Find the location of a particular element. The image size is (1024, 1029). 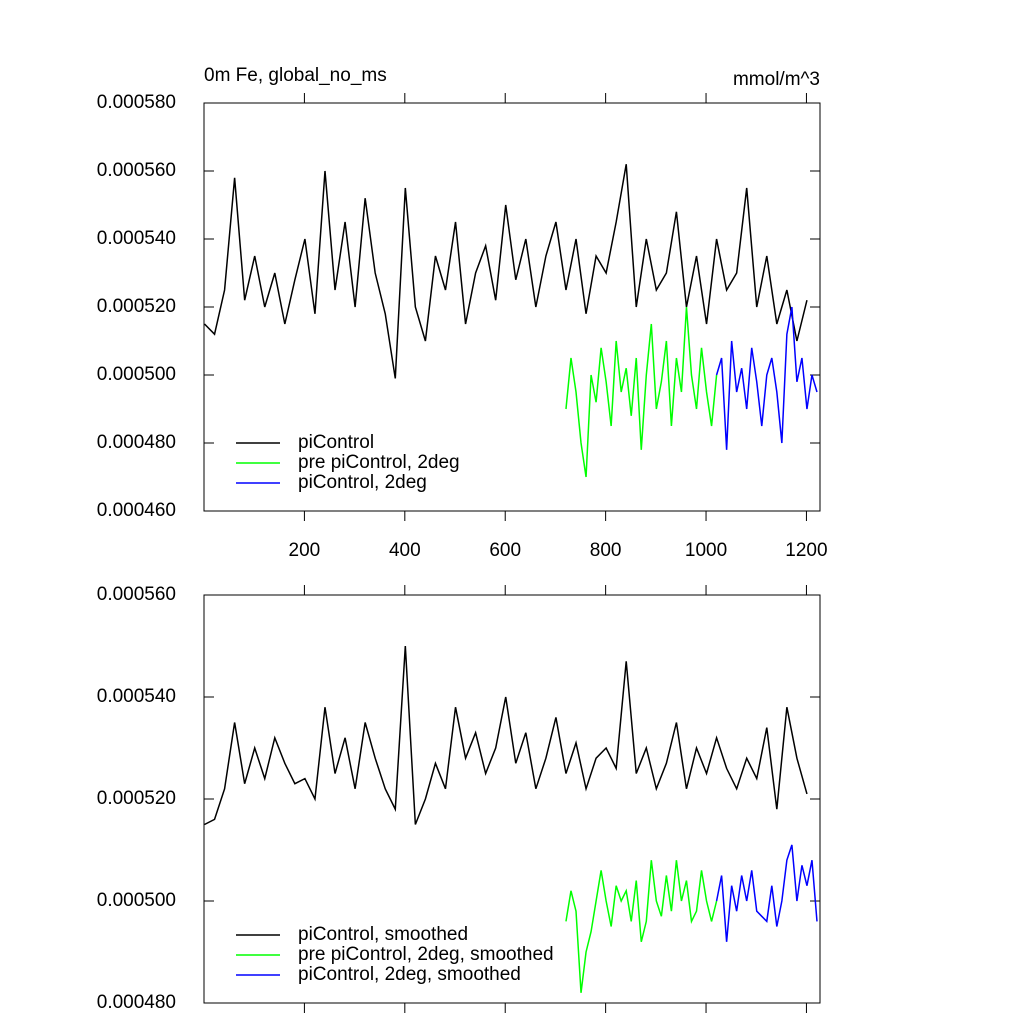

legend-label: pre piControl, 2deg is located at coordinates (379, 462).